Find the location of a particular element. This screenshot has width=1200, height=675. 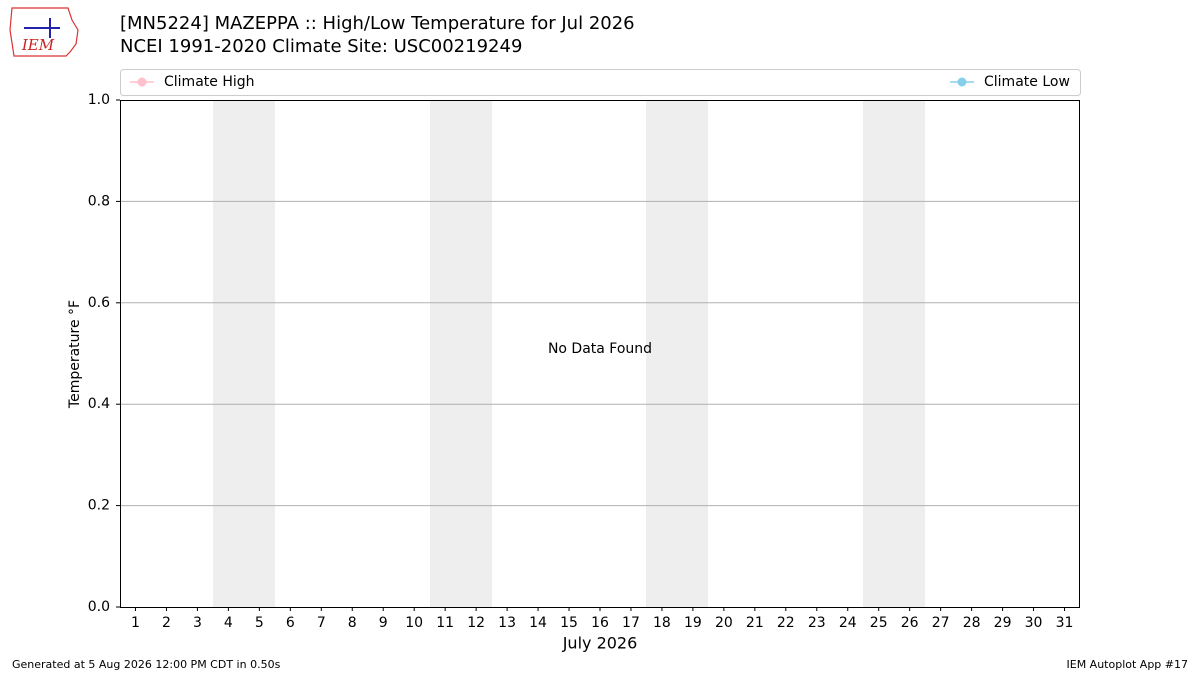

x-tick-label: 11 is located at coordinates (445, 623).